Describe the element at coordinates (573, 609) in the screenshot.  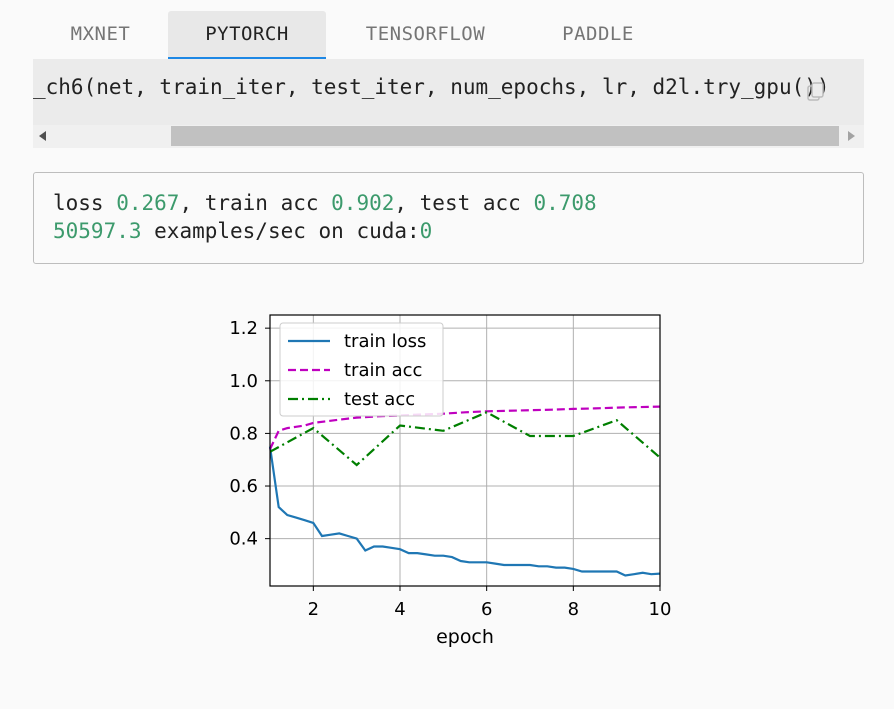
I see `x-tick-label: 8` at that location.